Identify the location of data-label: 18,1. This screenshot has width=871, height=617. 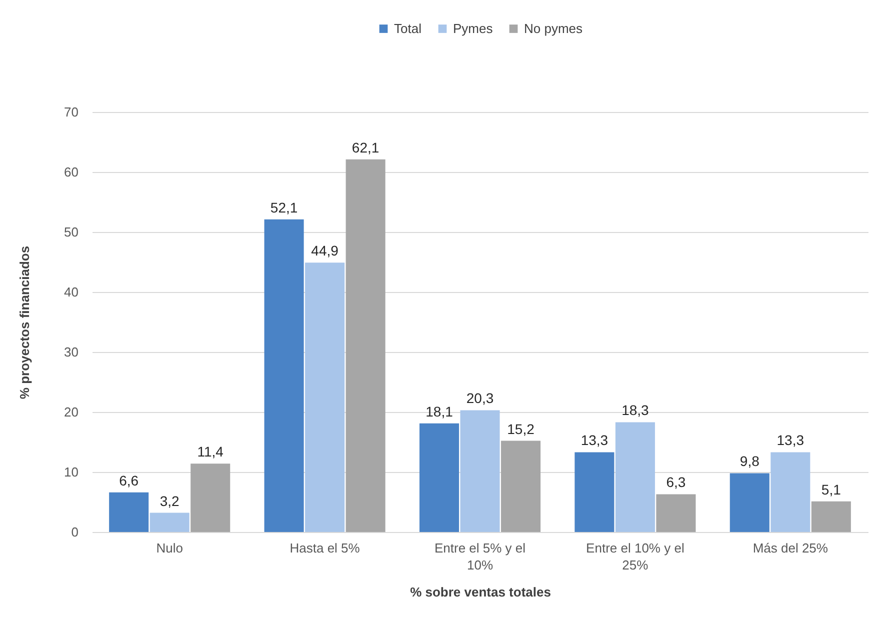
(440, 411).